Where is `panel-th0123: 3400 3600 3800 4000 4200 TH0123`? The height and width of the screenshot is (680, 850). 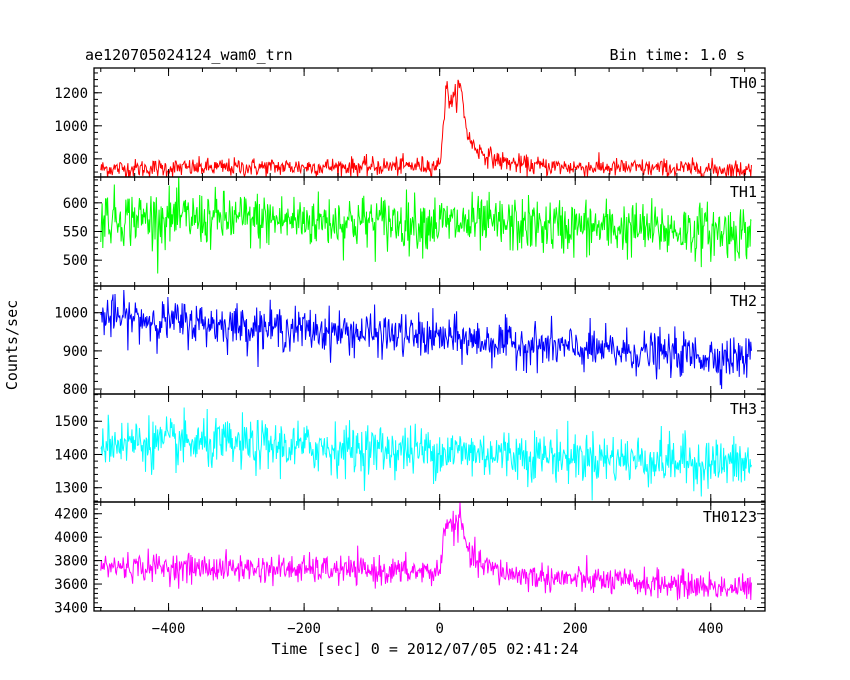
panel-th0123: 3400 3600 3800 4000 4200 TH0123 is located at coordinates (410, 558).